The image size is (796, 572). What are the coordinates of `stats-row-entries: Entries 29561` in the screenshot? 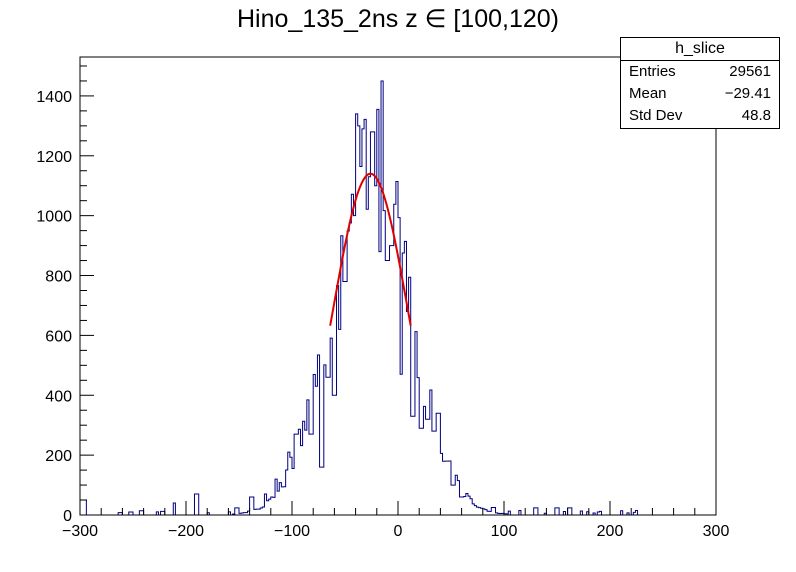 It's located at (700, 72).